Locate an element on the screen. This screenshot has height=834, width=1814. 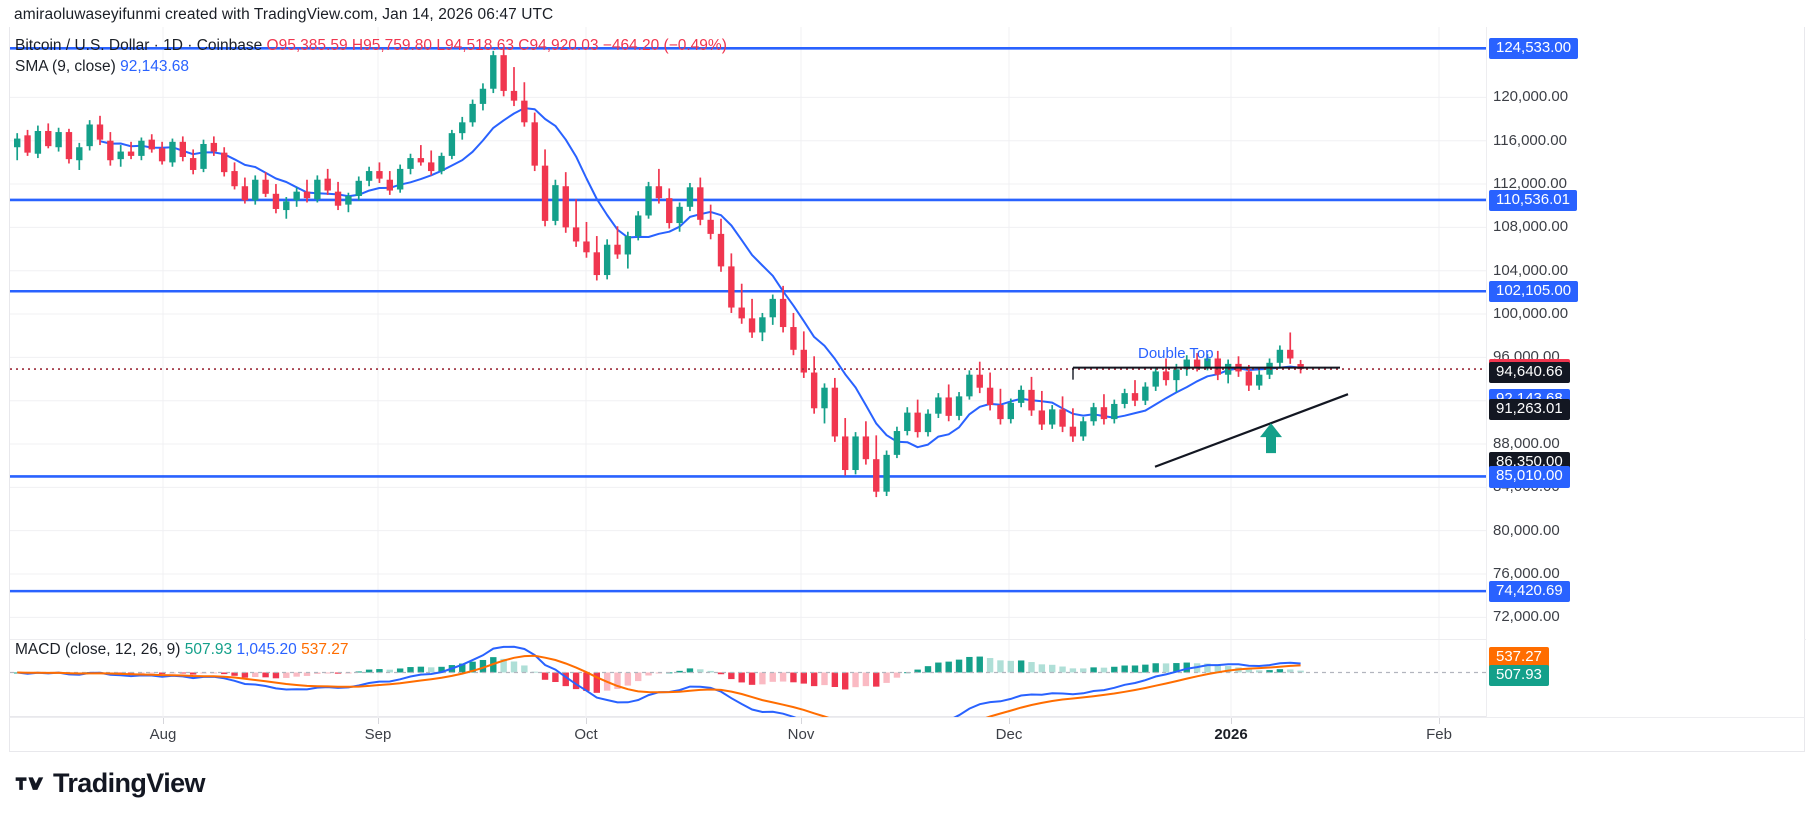
price-tag-level-91263: 91,263.01 is located at coordinates (1529, 409).